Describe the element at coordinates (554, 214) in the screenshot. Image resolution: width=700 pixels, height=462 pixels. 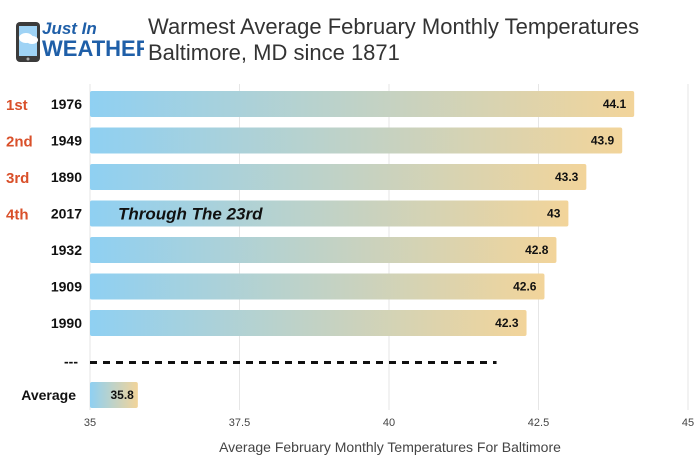
I see `data-label: 43` at that location.